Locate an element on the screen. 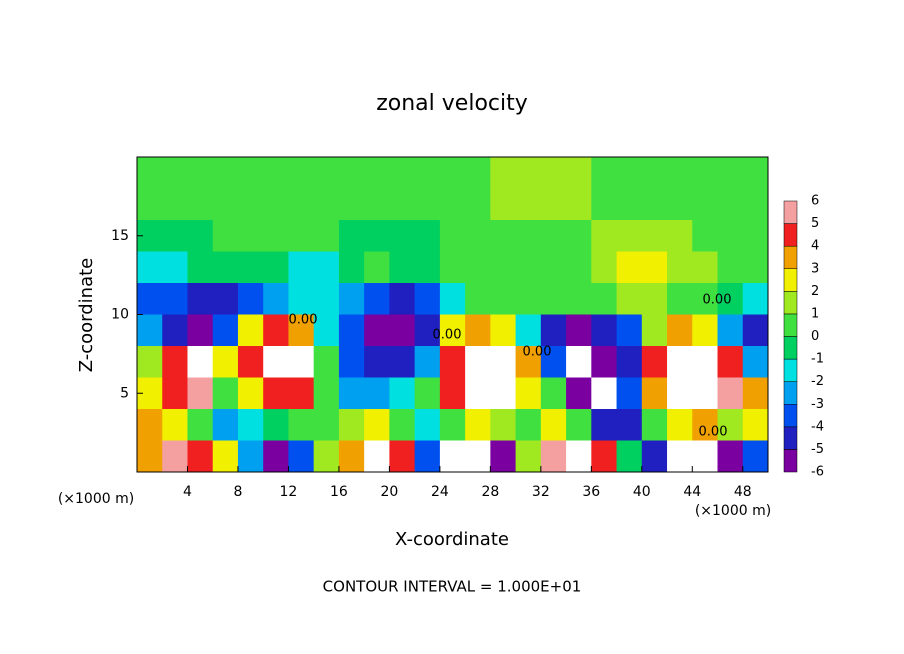 The width and height of the screenshot is (904, 654). colorbar-label: 6 is located at coordinates (815, 201).